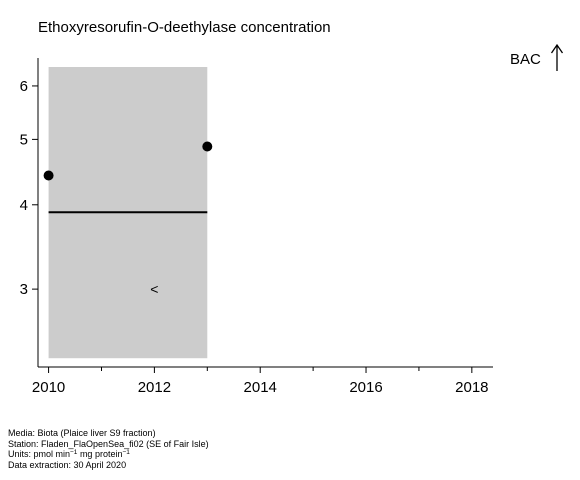 The height and width of the screenshot is (480, 580). Describe the element at coordinates (260, 387) in the screenshot. I see `x-tick-label-2014: 2014` at that location.